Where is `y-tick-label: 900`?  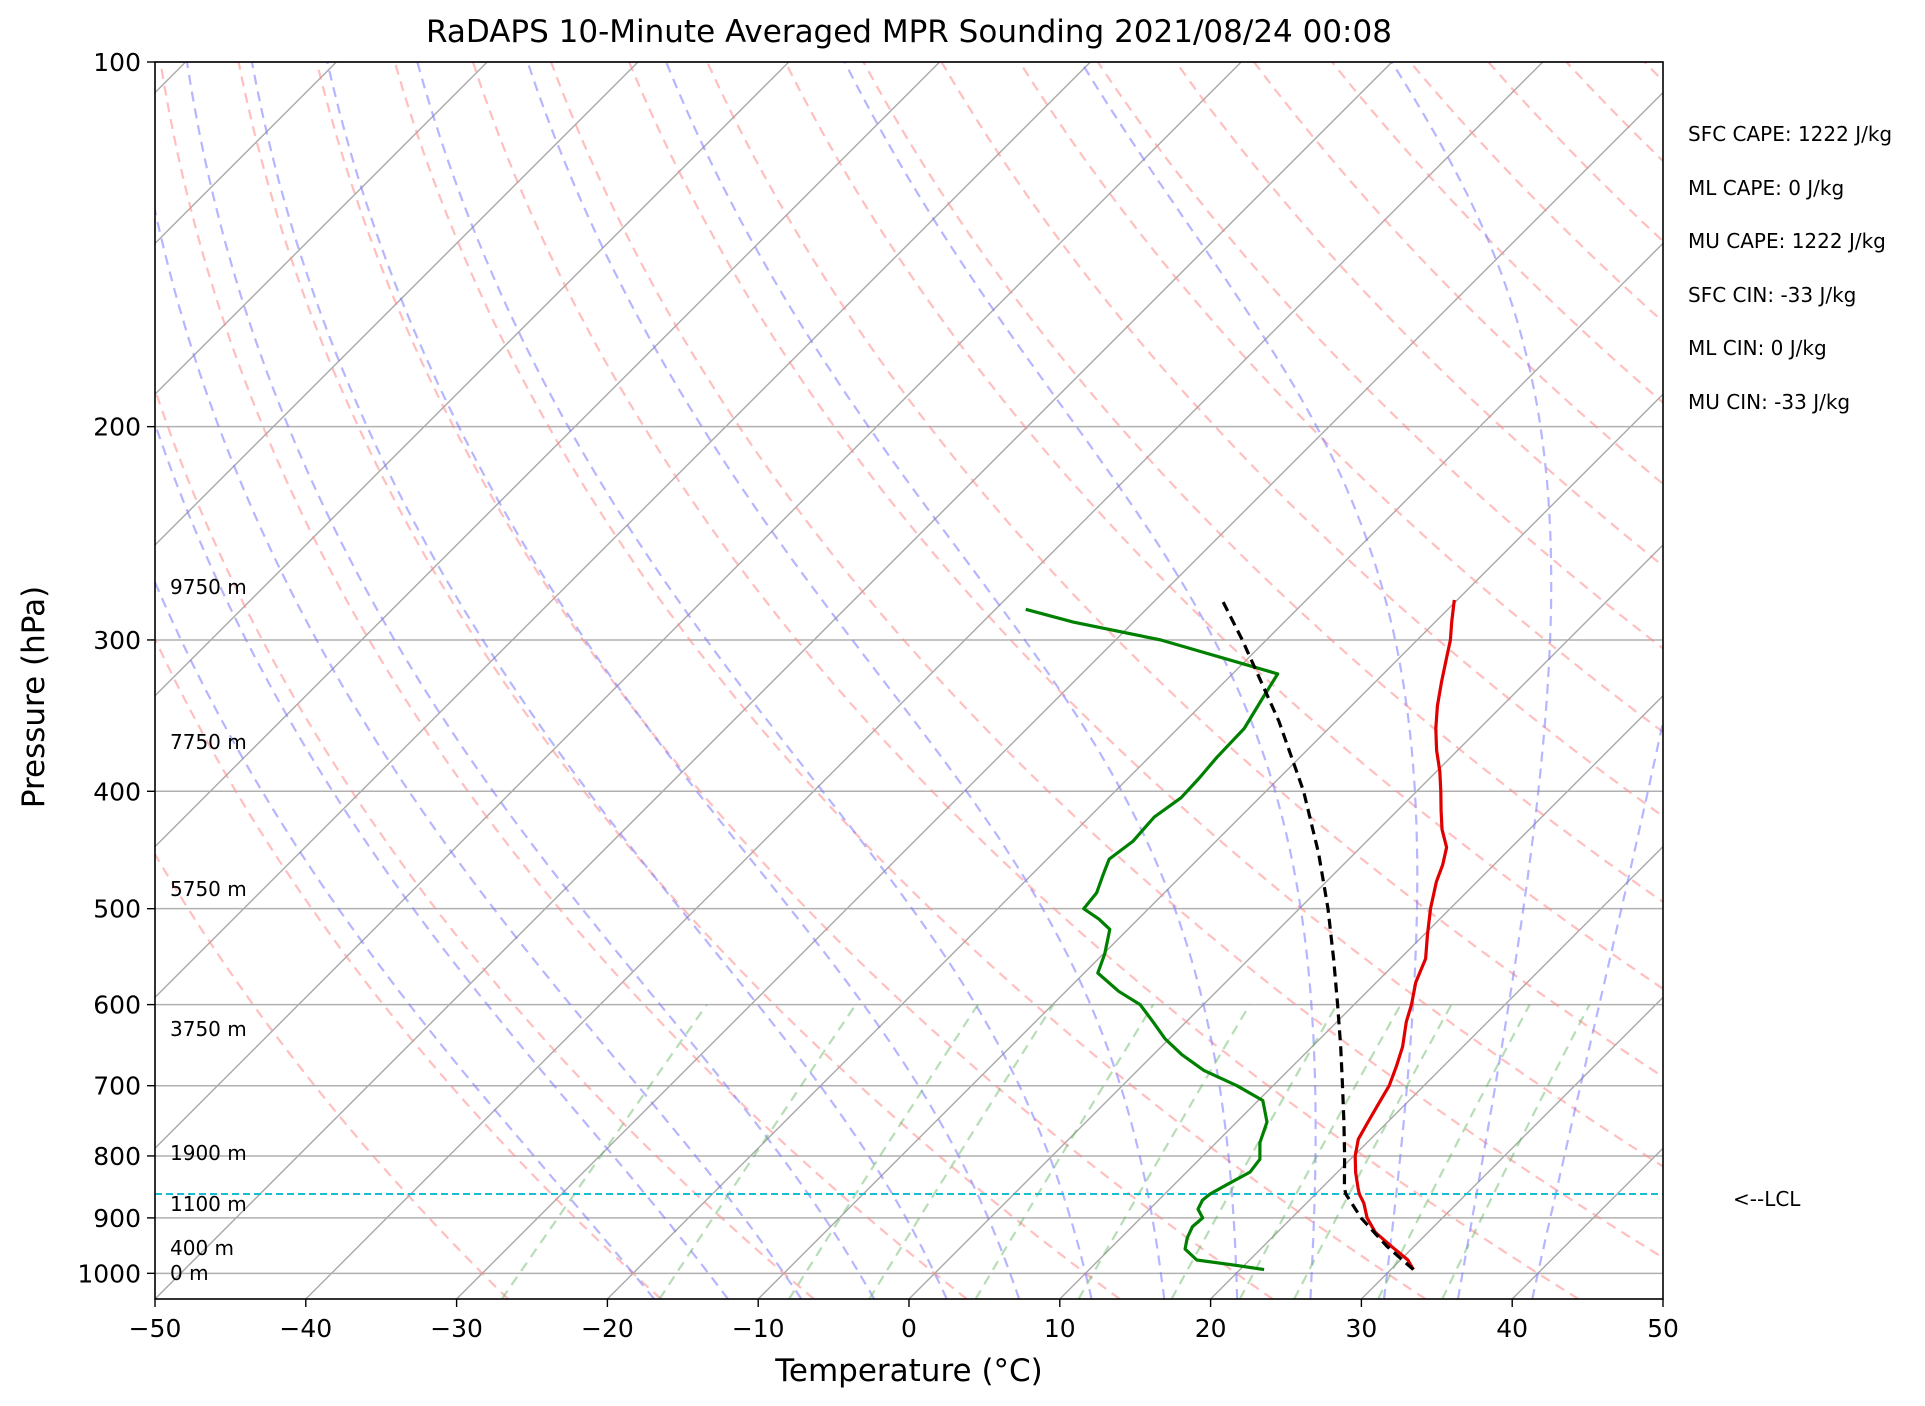 y-tick-label: 900 is located at coordinates (117, 1218).